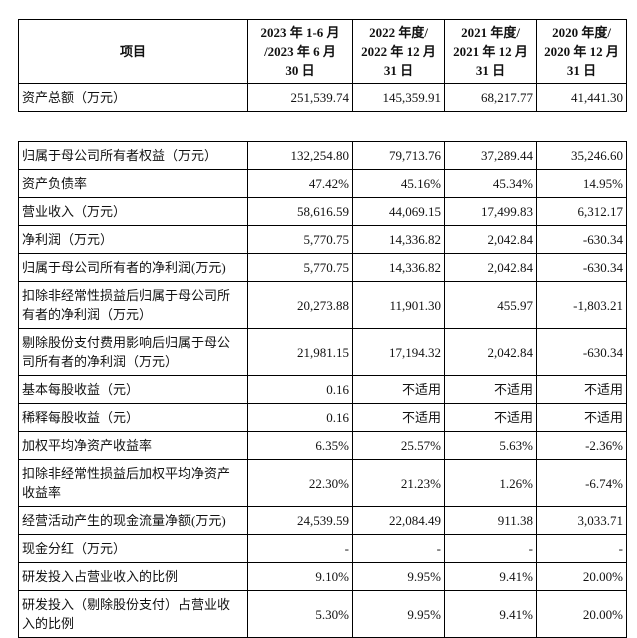 The height and width of the screenshot is (638, 637). What do you see at coordinates (133, 352) in the screenshot?
I see `row-label: 剔除股份支付费用影响后归属于母公司所有者的净利润（万元）` at bounding box center [133, 352].